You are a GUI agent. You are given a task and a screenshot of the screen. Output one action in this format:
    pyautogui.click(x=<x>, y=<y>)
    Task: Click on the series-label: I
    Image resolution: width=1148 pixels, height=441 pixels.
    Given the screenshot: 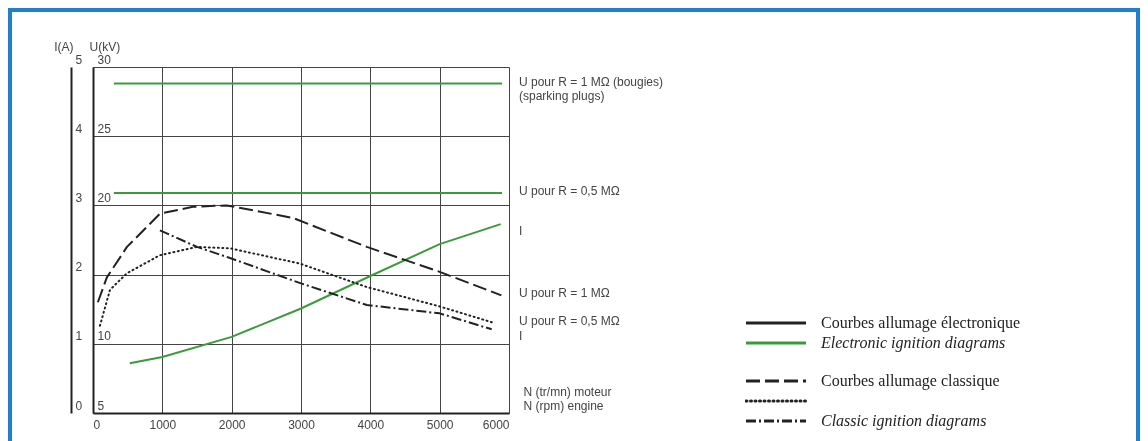 What is the action you would take?
    pyautogui.click(x=521, y=231)
    